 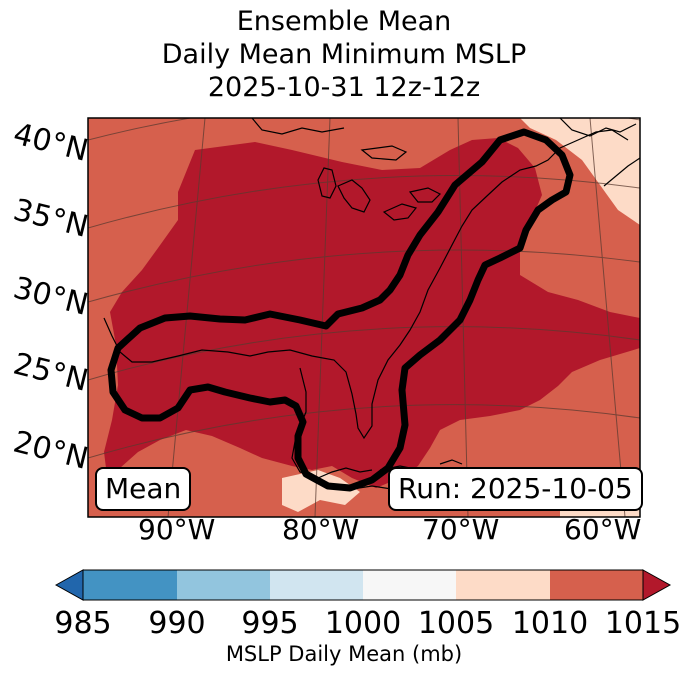 What do you see at coordinates (321, 529) in the screenshot?
I see `lon-label-80w: 80°W` at bounding box center [321, 529].